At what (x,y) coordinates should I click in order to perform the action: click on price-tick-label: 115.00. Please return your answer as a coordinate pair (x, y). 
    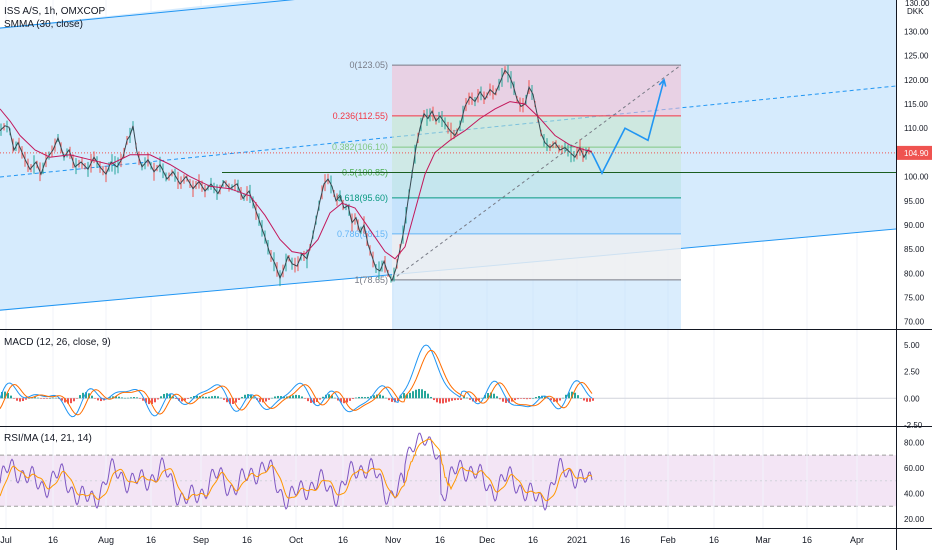
    Looking at the image, I should click on (916, 104).